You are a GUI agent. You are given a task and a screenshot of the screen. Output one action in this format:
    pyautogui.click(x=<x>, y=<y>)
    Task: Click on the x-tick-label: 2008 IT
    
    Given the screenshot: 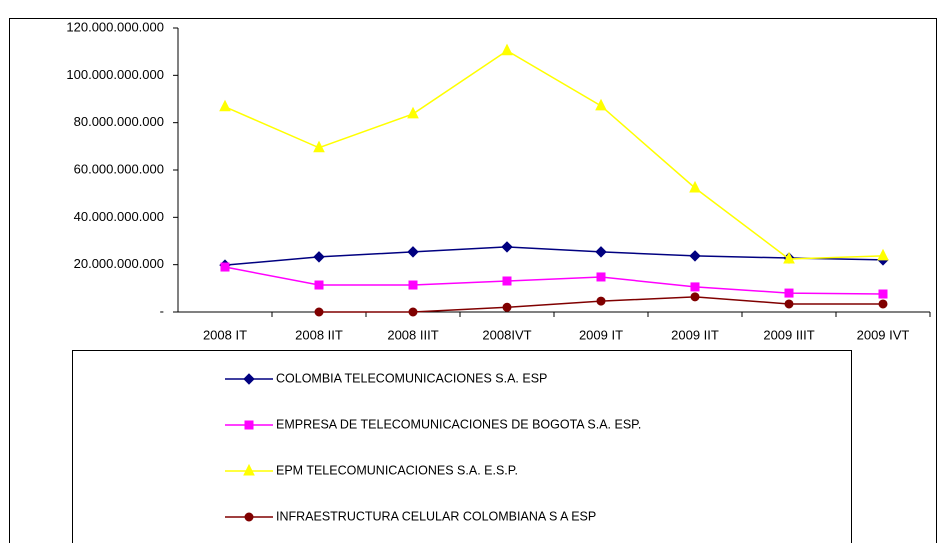 What is the action you would take?
    pyautogui.click(x=225, y=334)
    